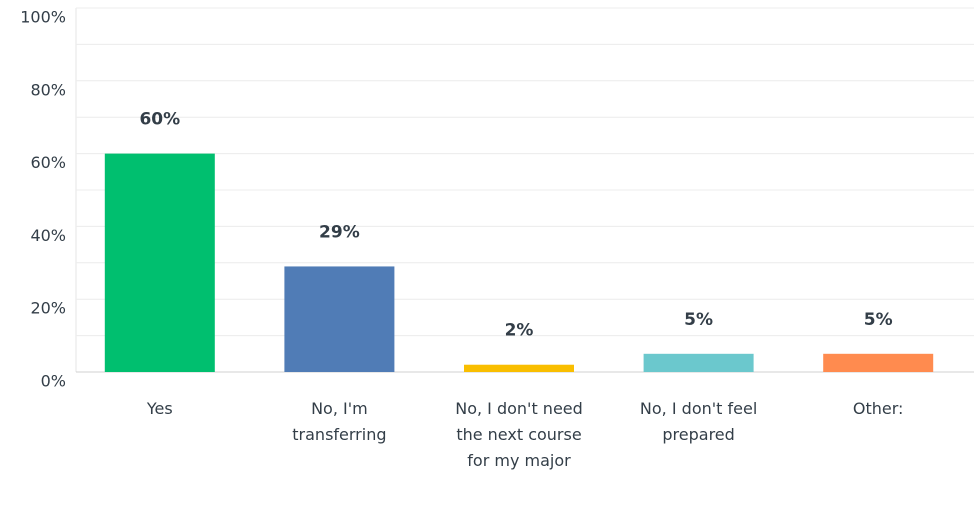  Describe the element at coordinates (878, 408) in the screenshot. I see `x-tick-label: Other:` at that location.